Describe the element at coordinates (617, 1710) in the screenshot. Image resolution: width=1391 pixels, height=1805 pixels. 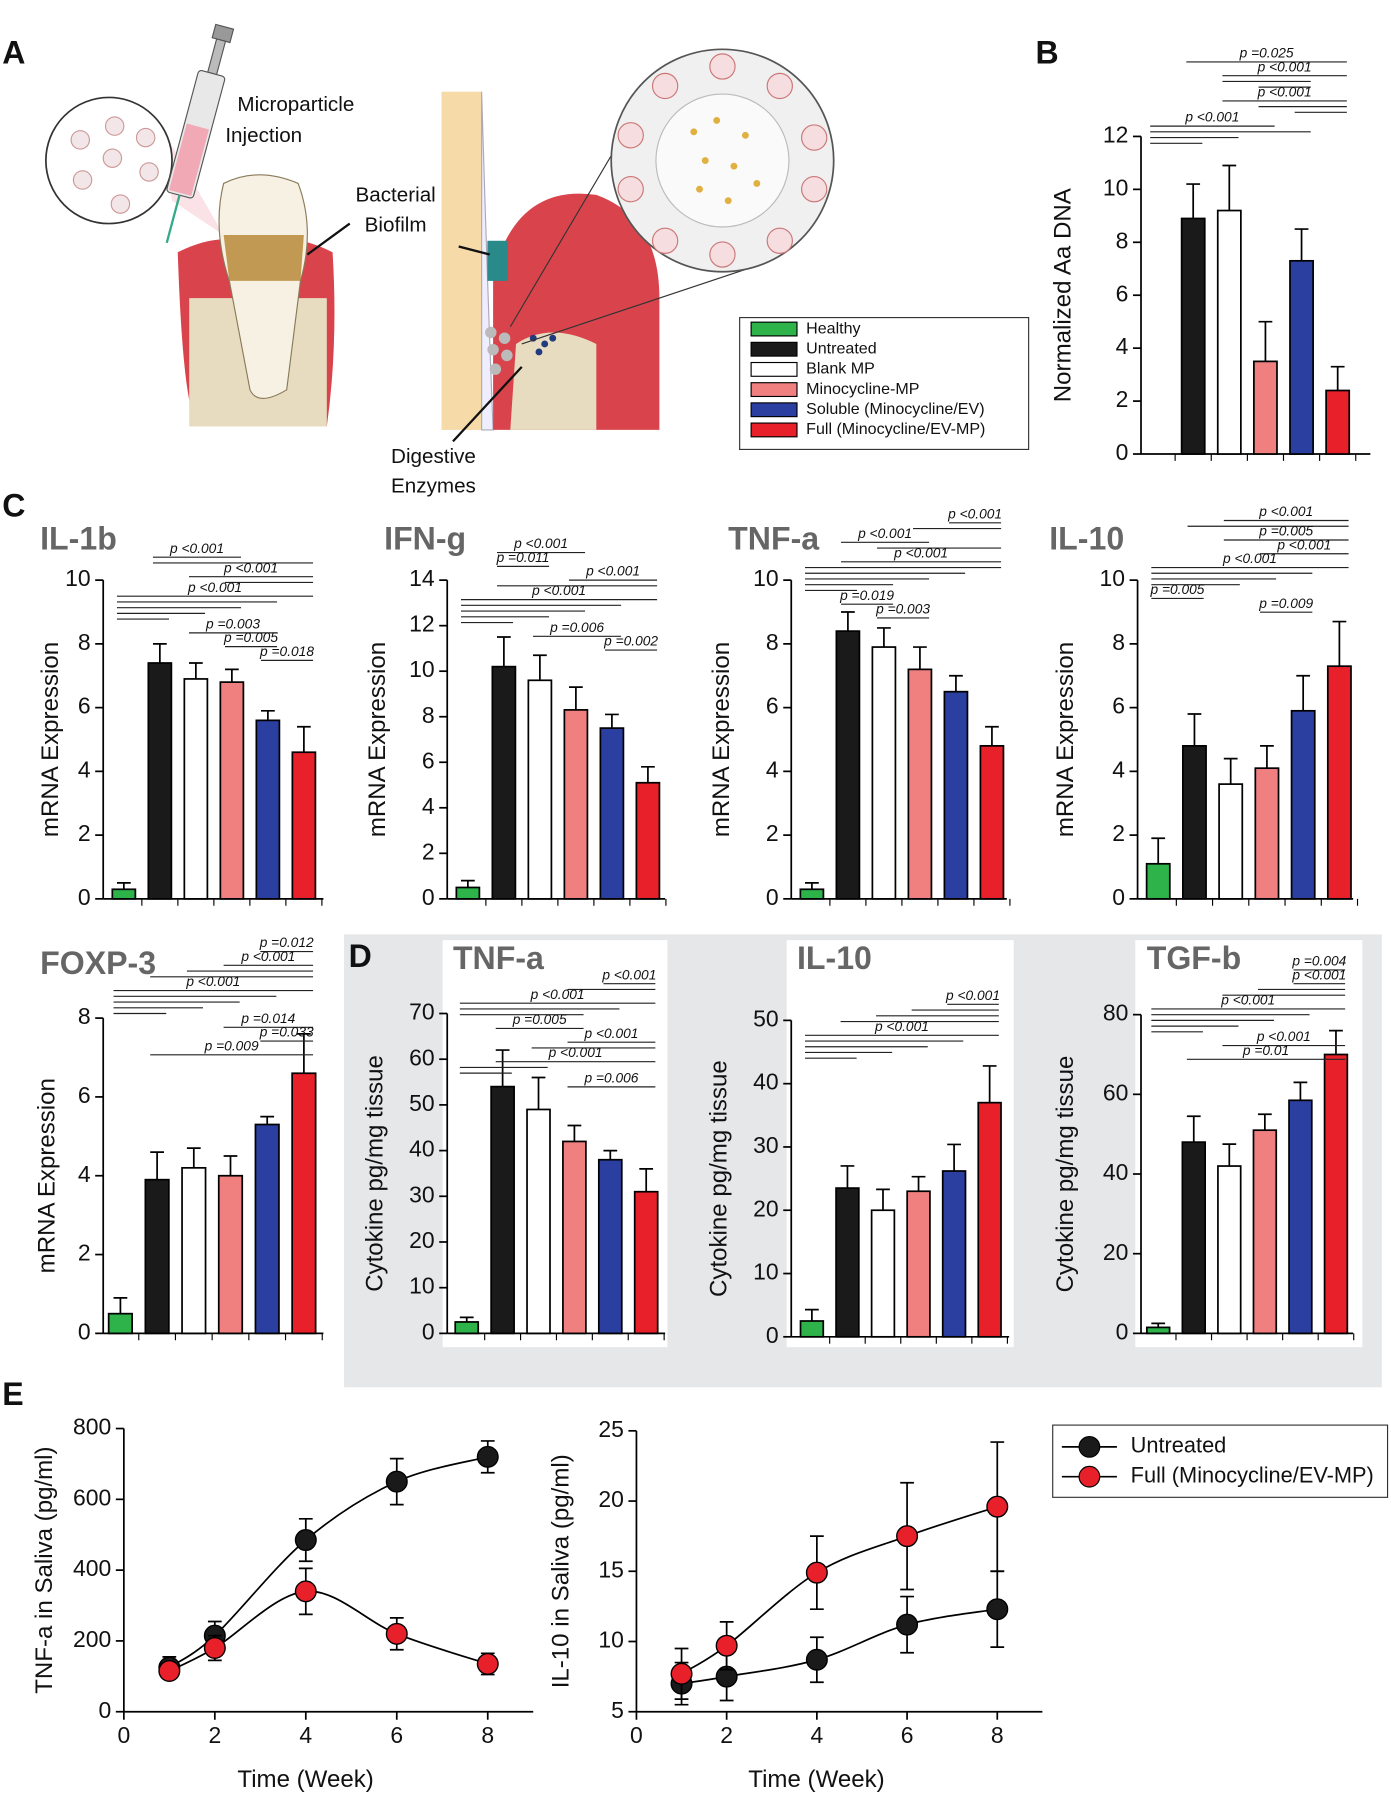
I see `y-tick-label: 5` at that location.